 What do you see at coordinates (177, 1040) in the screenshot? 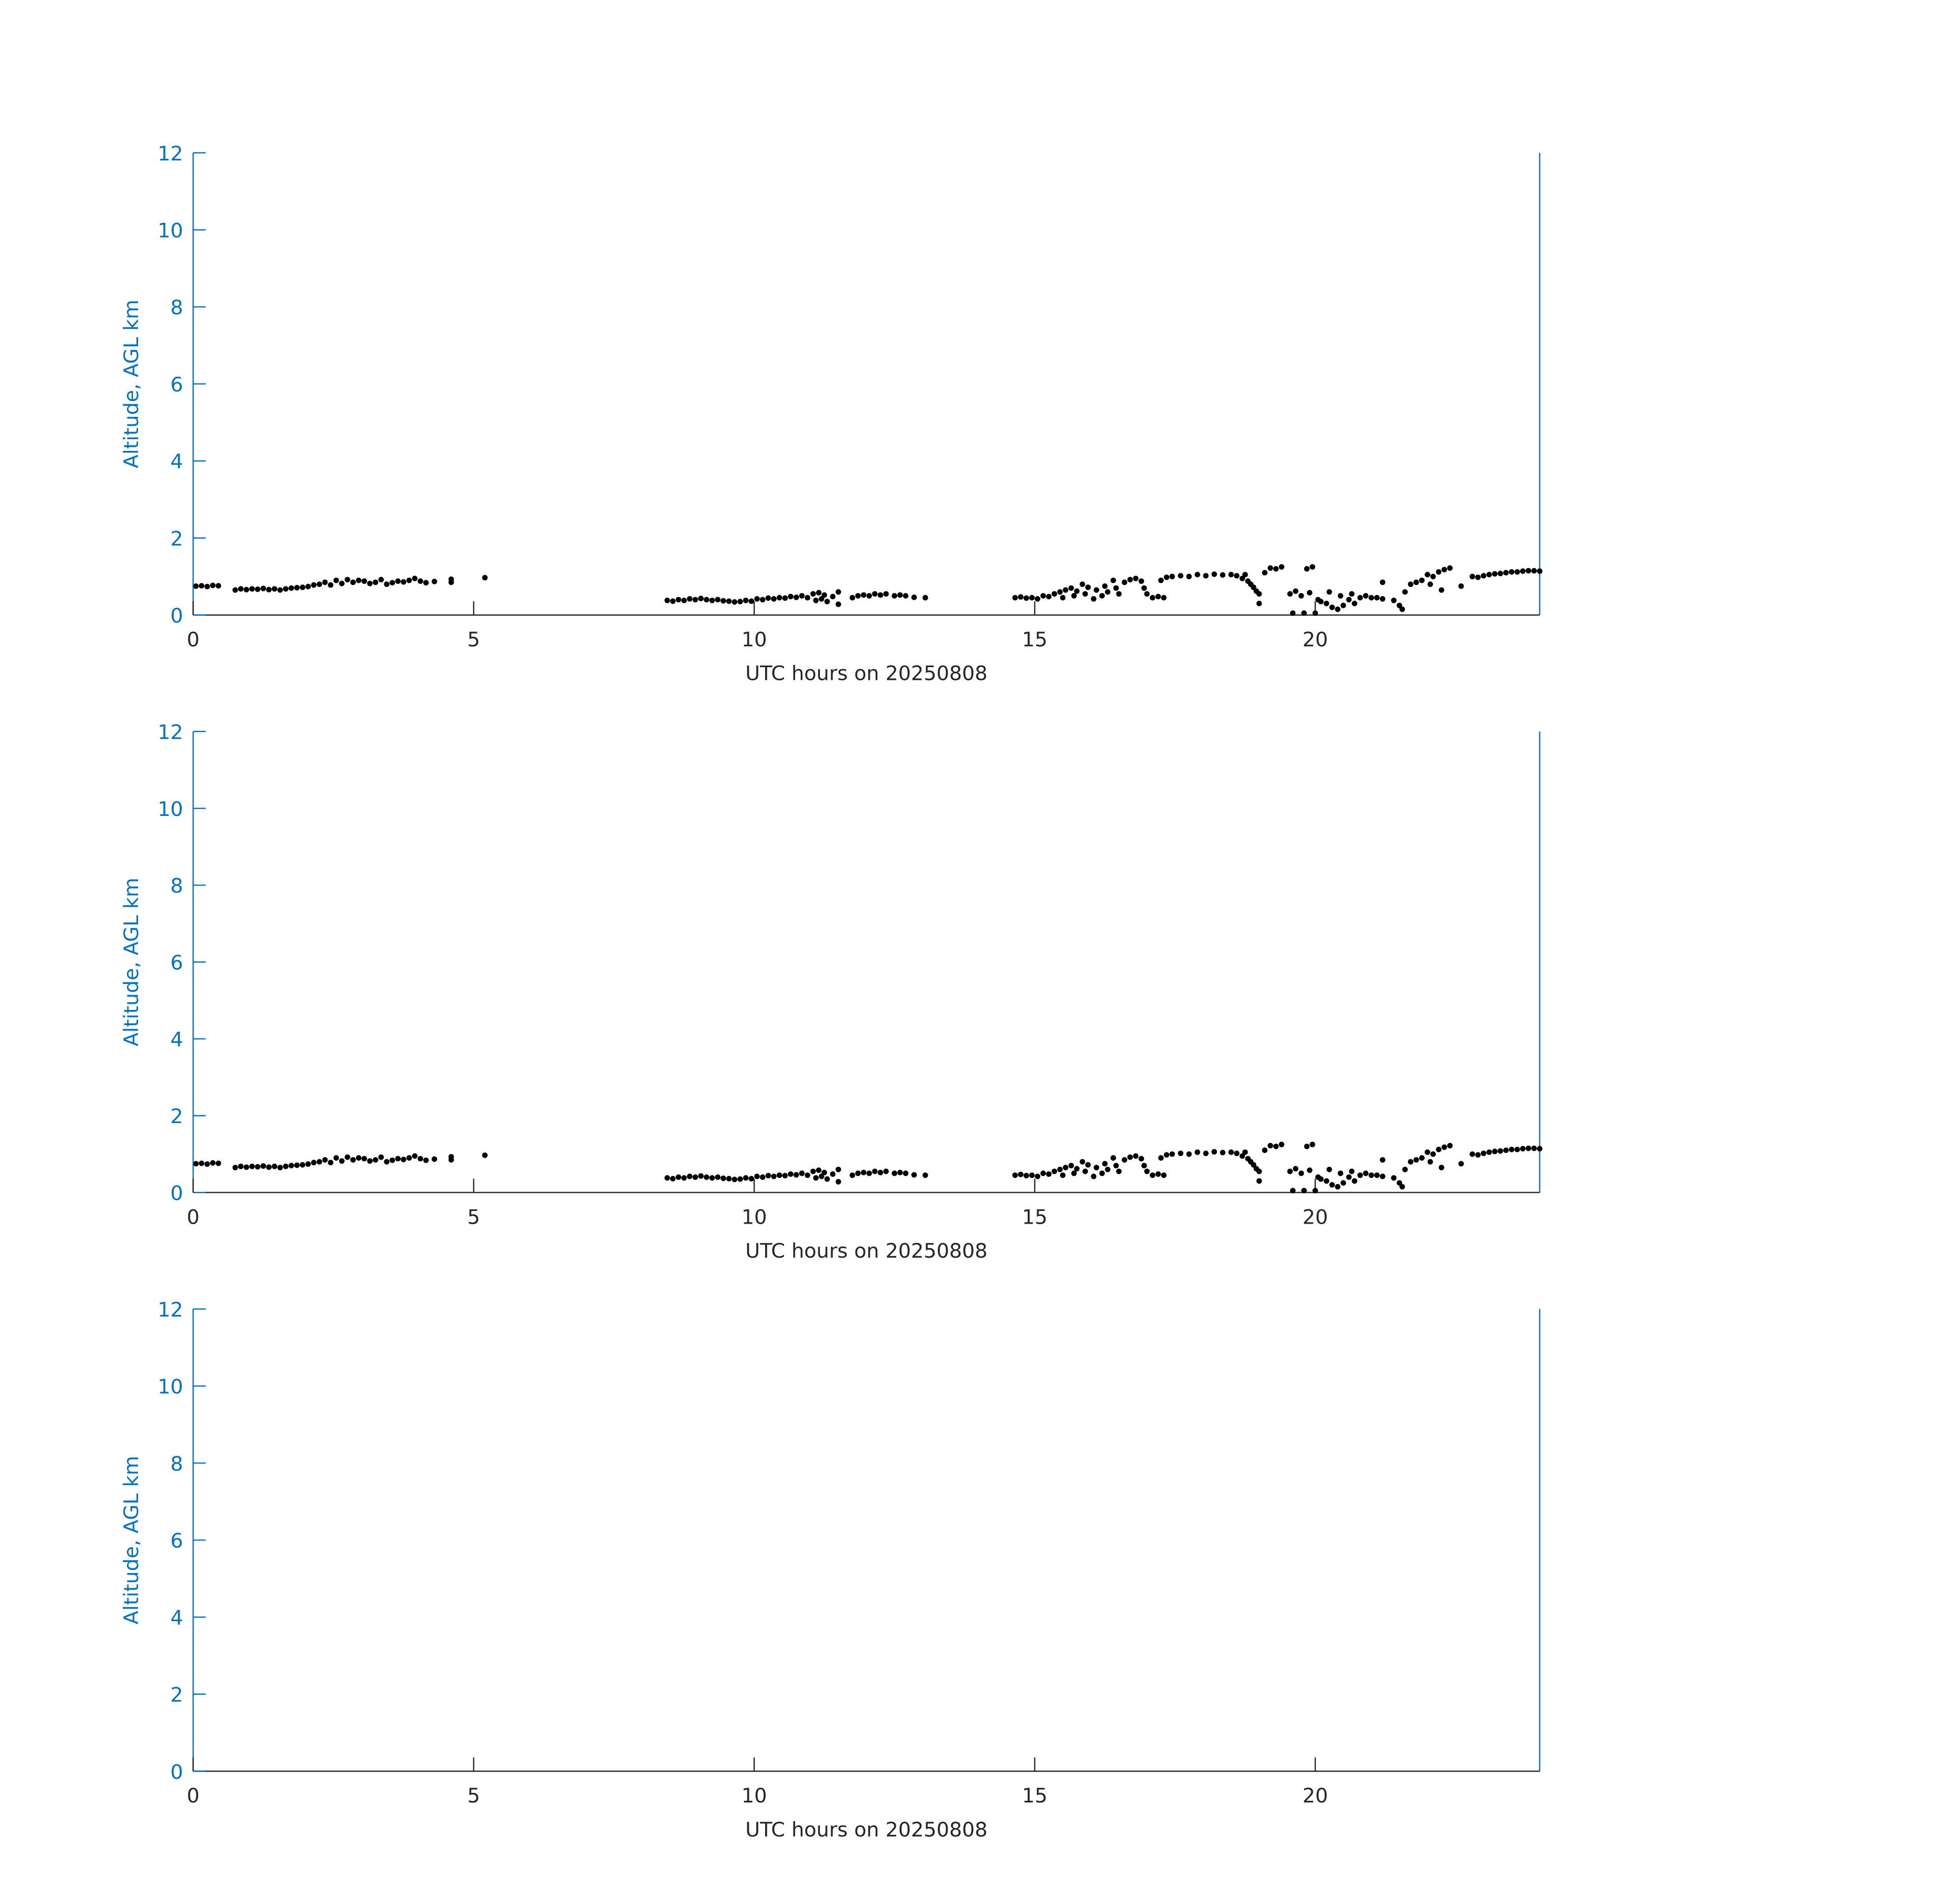
I see `y-tick-label: 4` at bounding box center [177, 1040].